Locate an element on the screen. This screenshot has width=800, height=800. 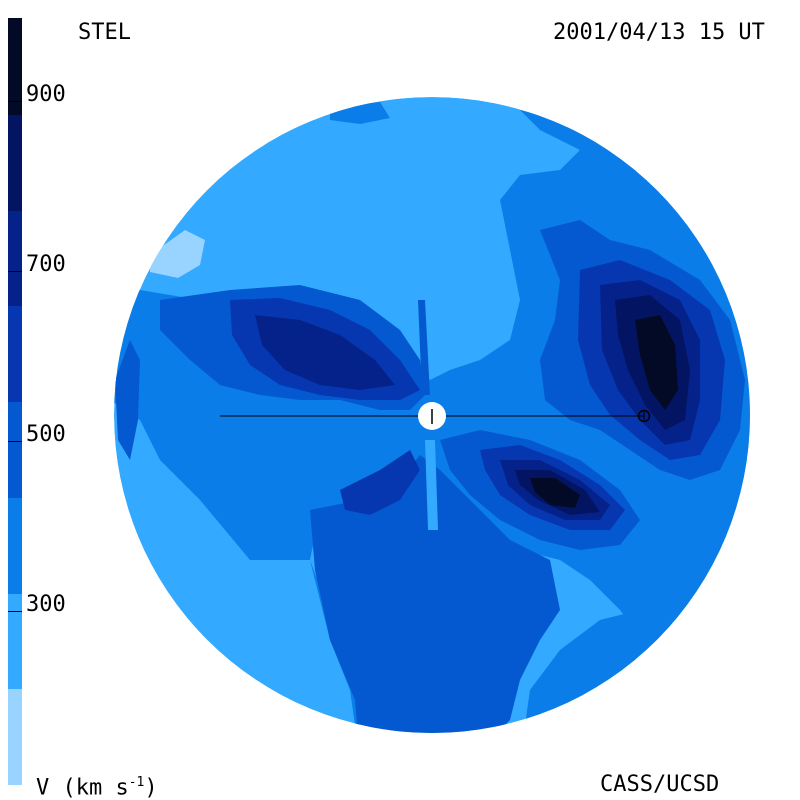
contour-level-900-east is located at coordinates (656, 362).